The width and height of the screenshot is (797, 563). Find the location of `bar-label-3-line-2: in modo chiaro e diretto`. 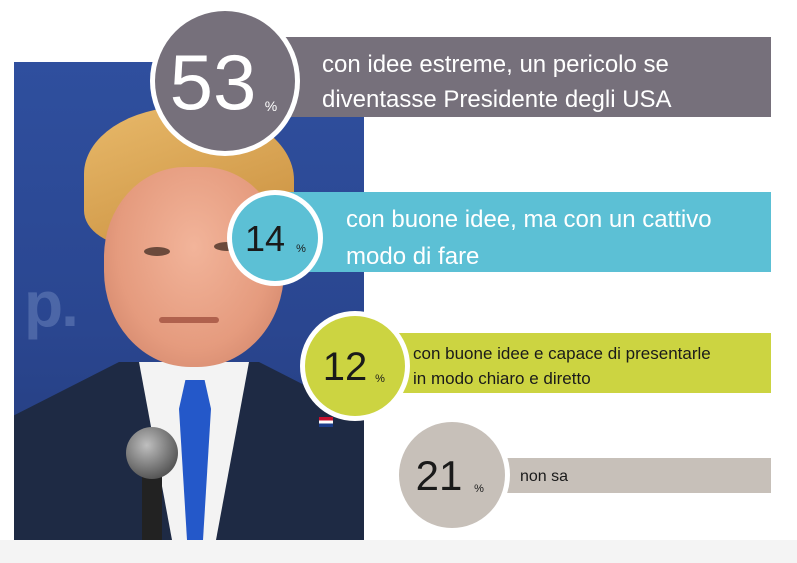

bar-label-3-line-2: in modo chiaro e diretto is located at coordinates (502, 378).